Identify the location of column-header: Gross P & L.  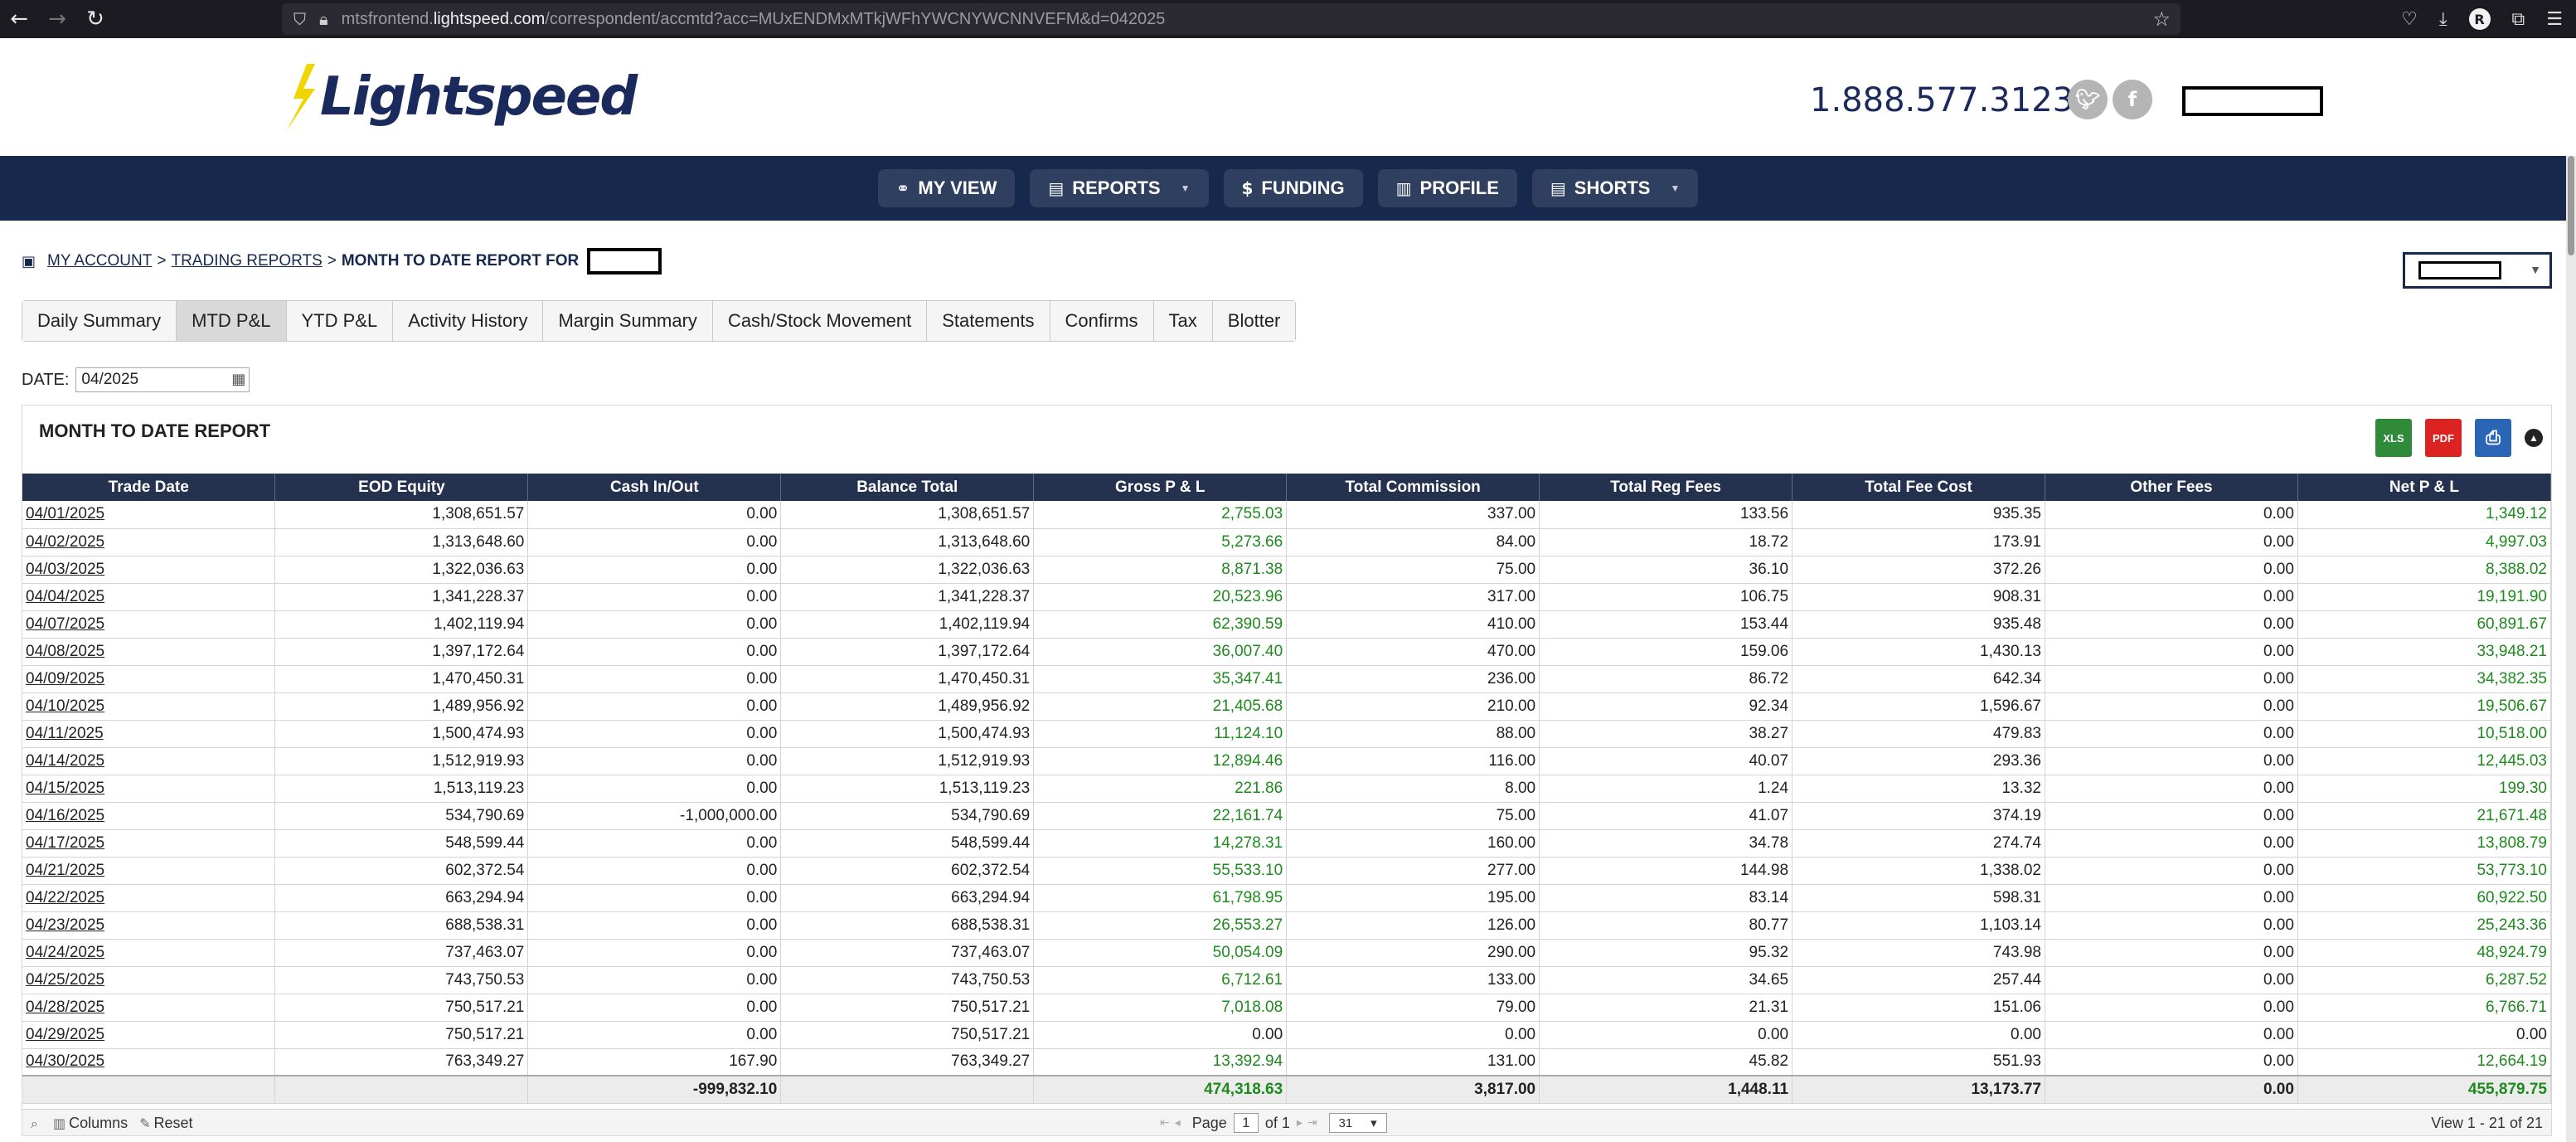
(1160, 487).